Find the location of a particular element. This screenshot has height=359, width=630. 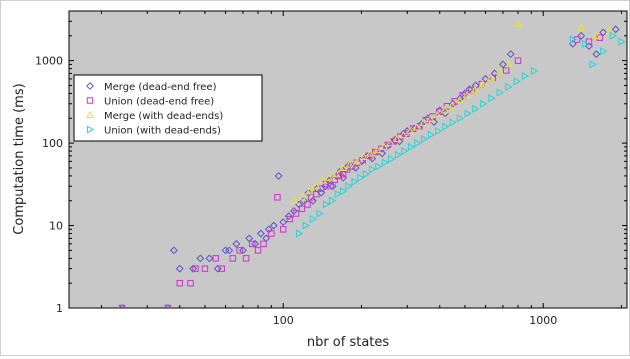

x-tick-label: 1000 is located at coordinates (543, 320).